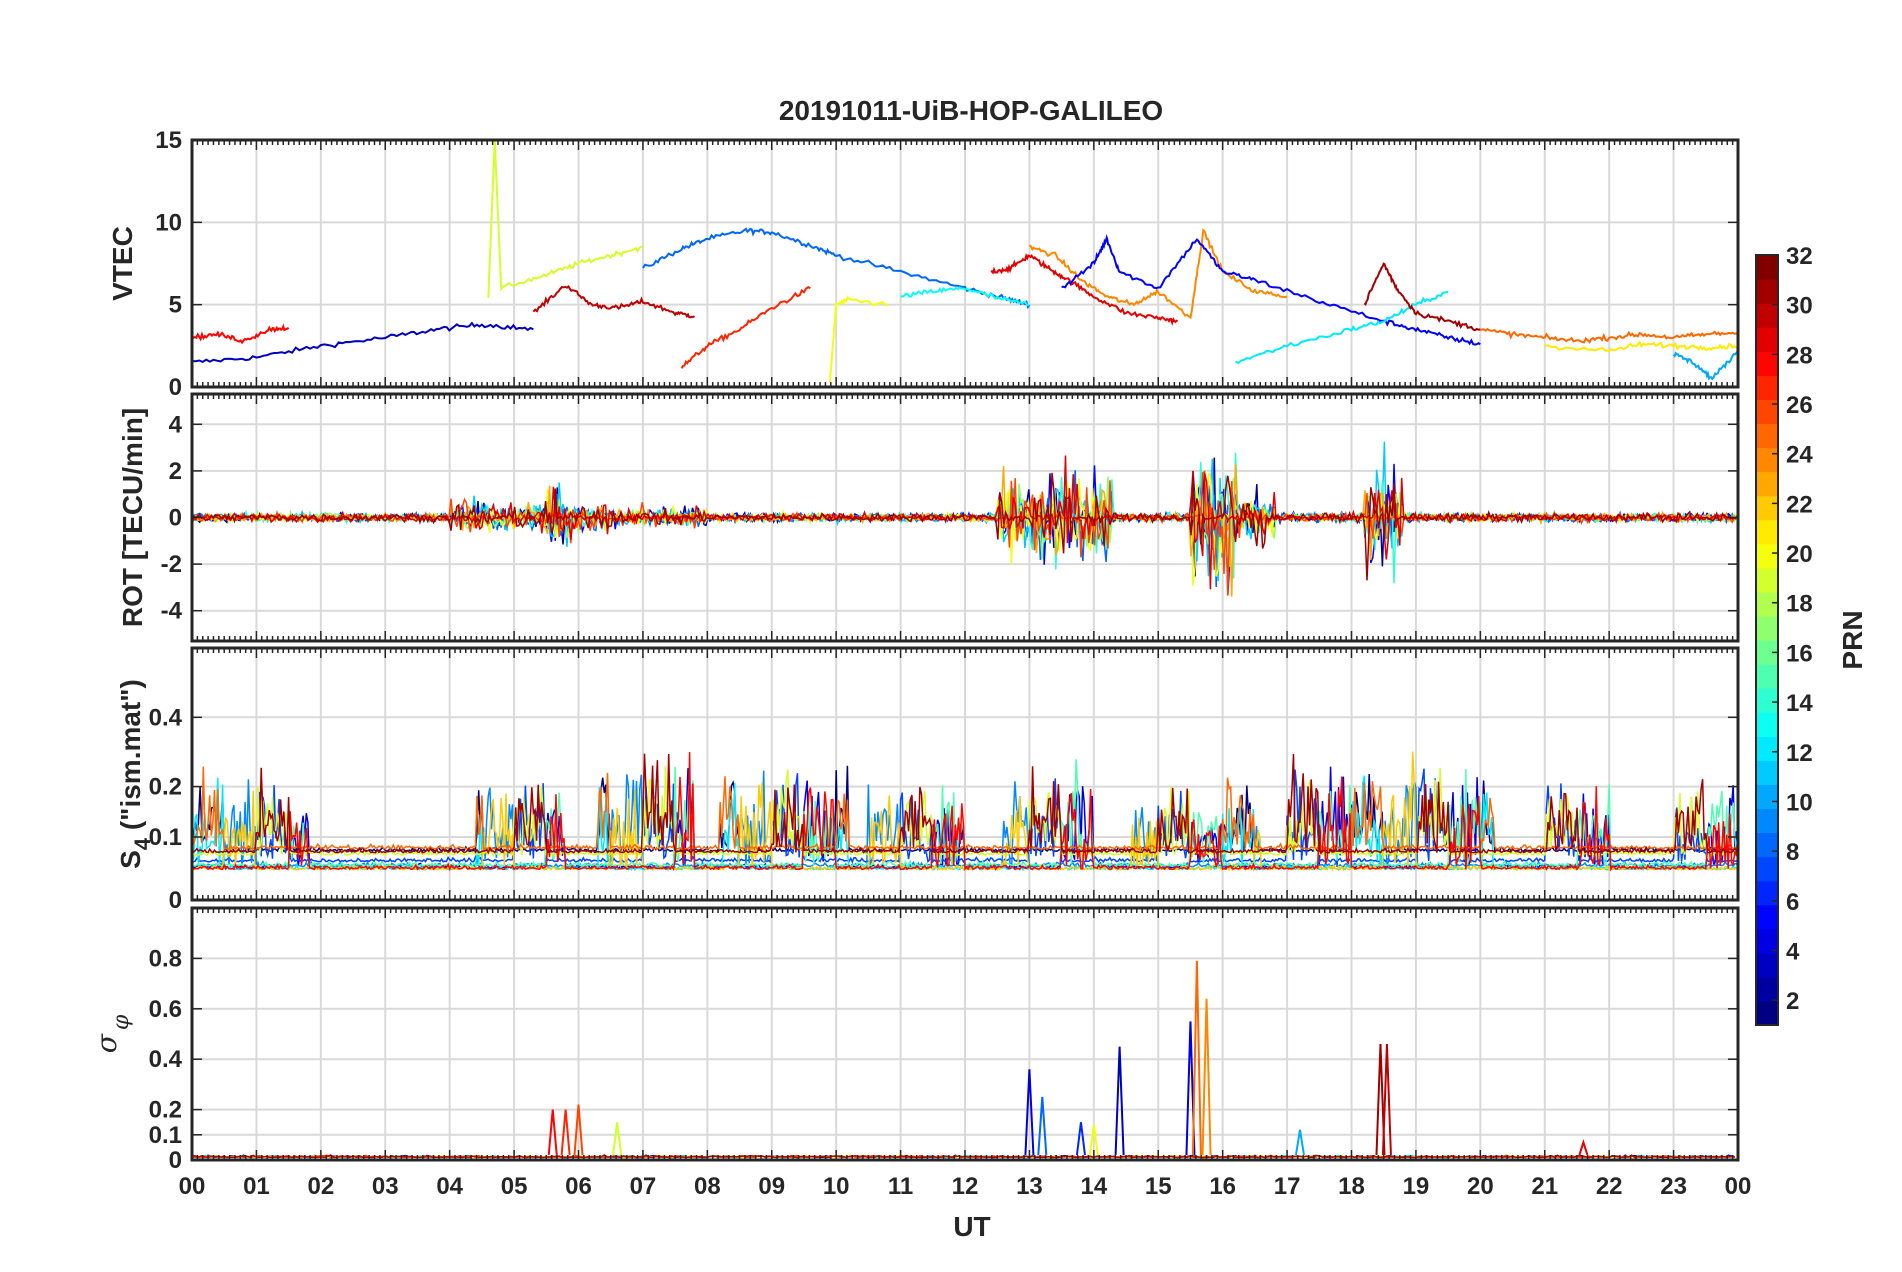 The height and width of the screenshot is (1272, 1902). Describe the element at coordinates (1544, 1186) in the screenshot. I see `x-tick-label: 21` at that location.